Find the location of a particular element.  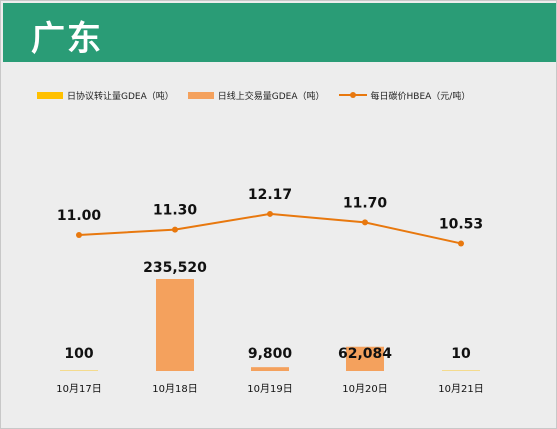

bar-data-label-0: 100 is located at coordinates (78, 354).